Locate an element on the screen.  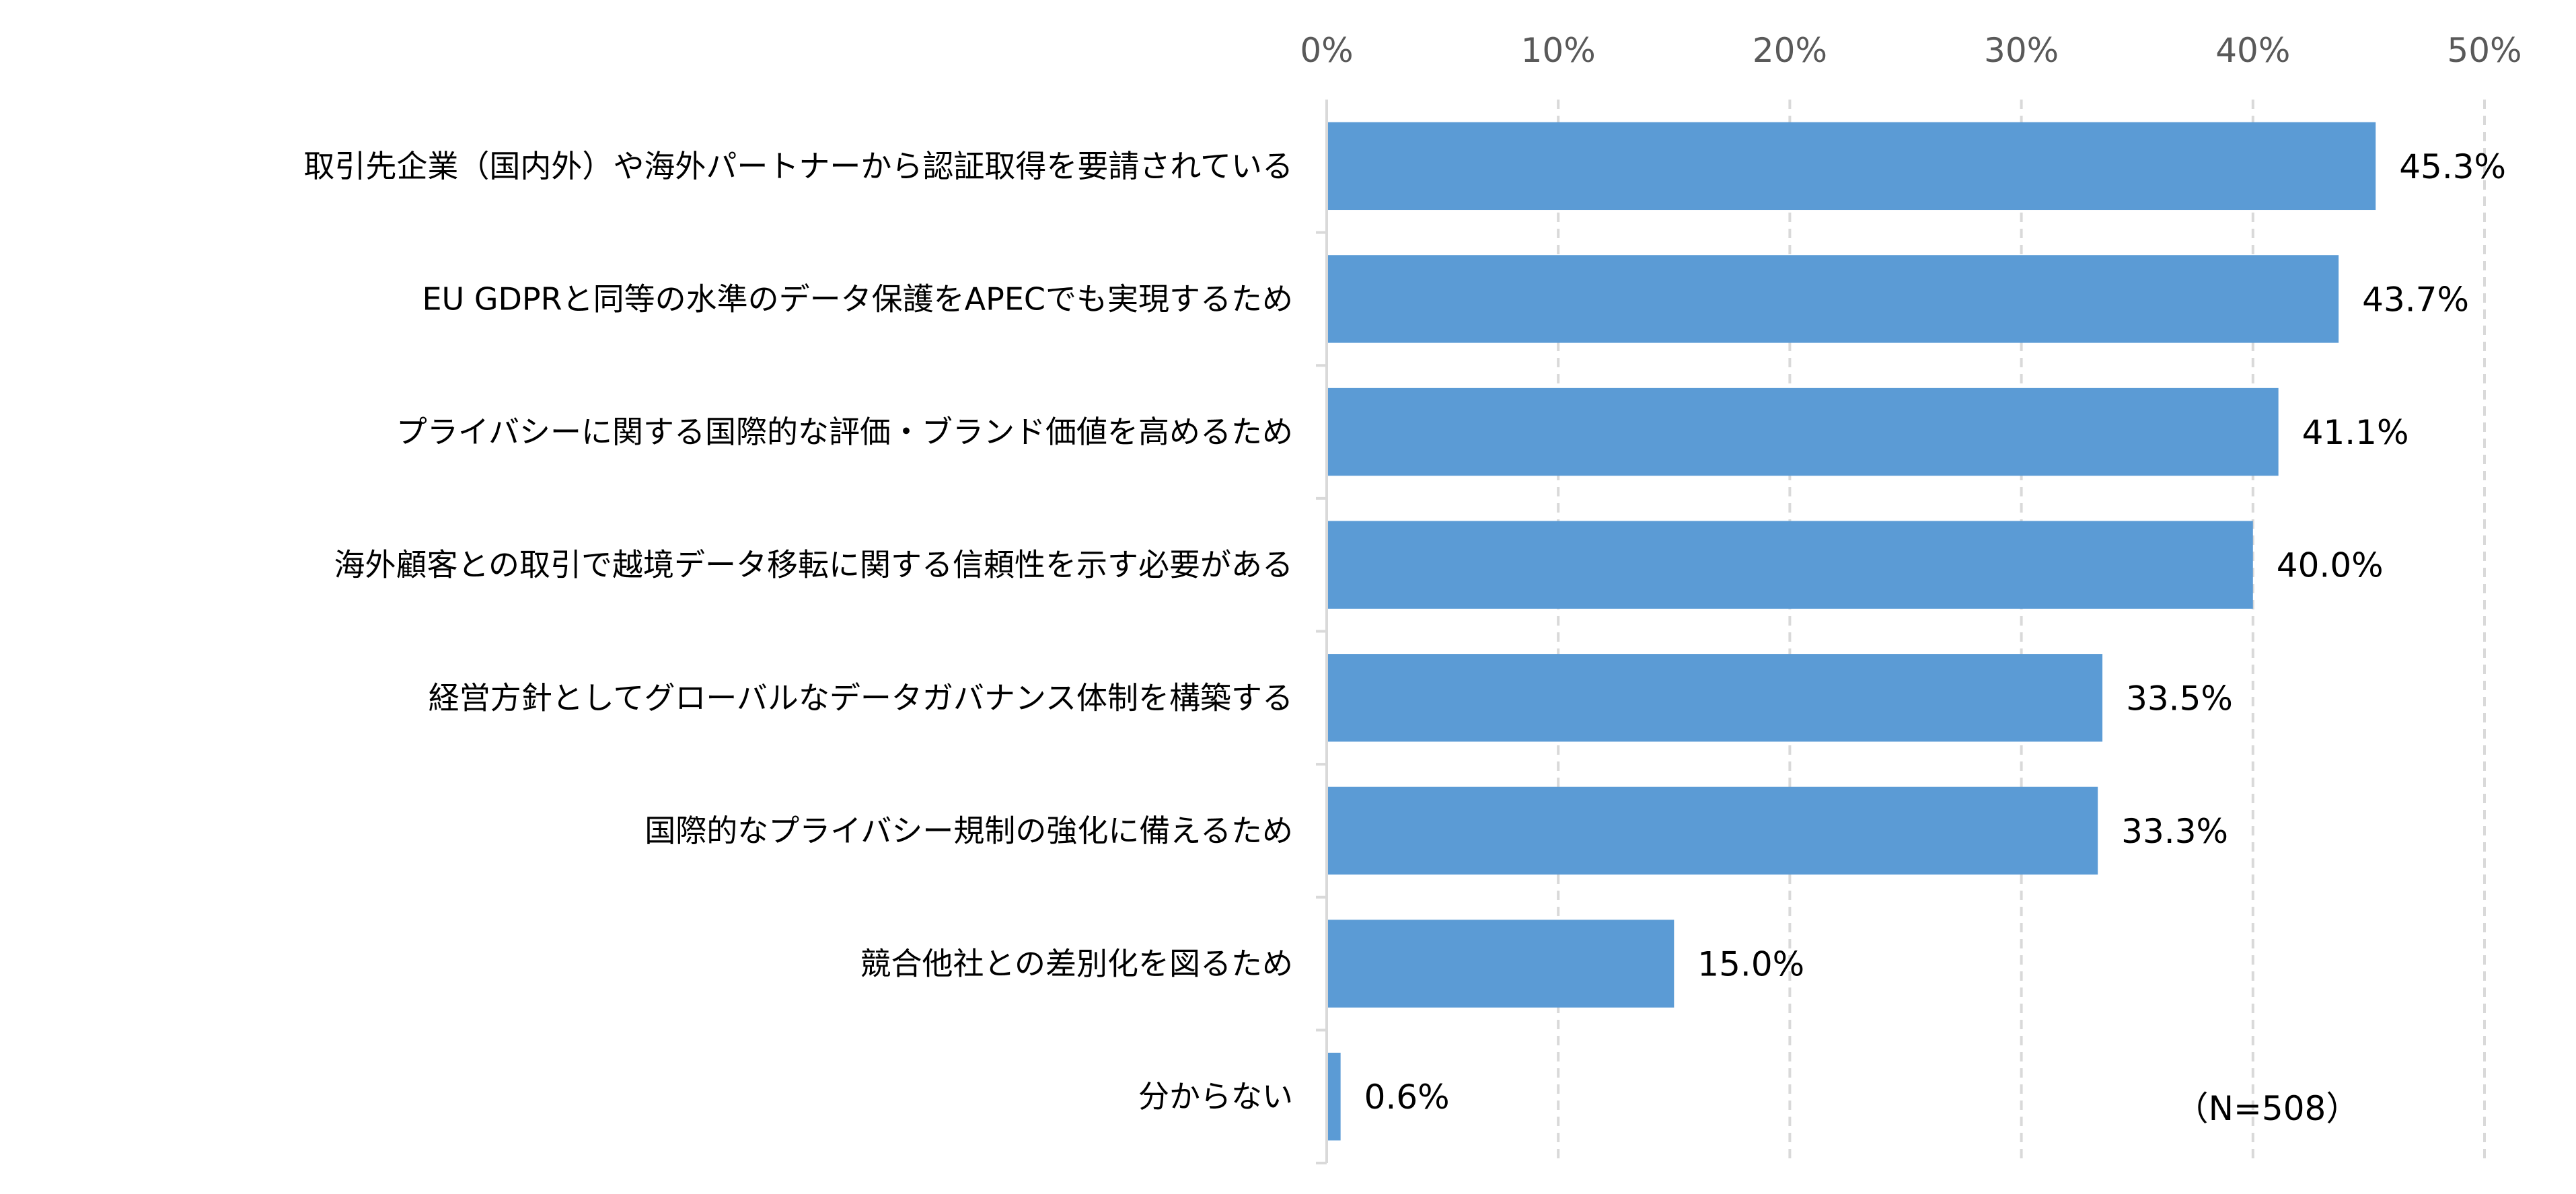
value-label: 15.0% is located at coordinates (1750, 965).